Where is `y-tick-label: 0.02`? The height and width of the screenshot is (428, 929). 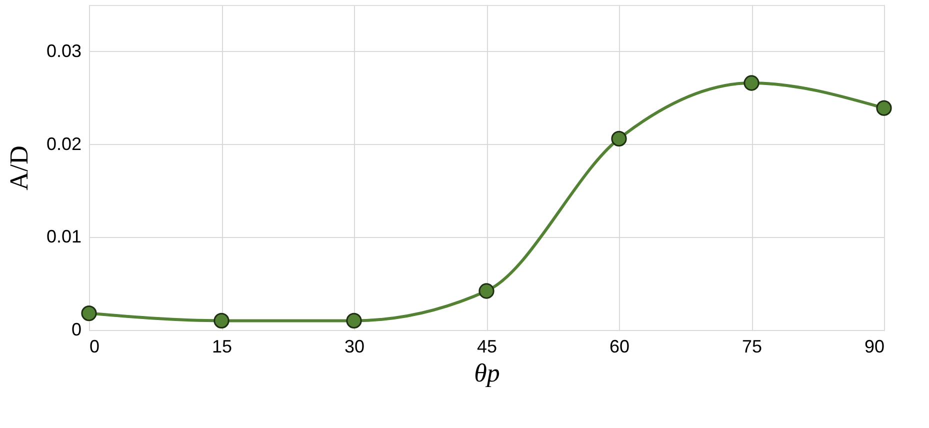
y-tick-label: 0.02 is located at coordinates (64, 144).